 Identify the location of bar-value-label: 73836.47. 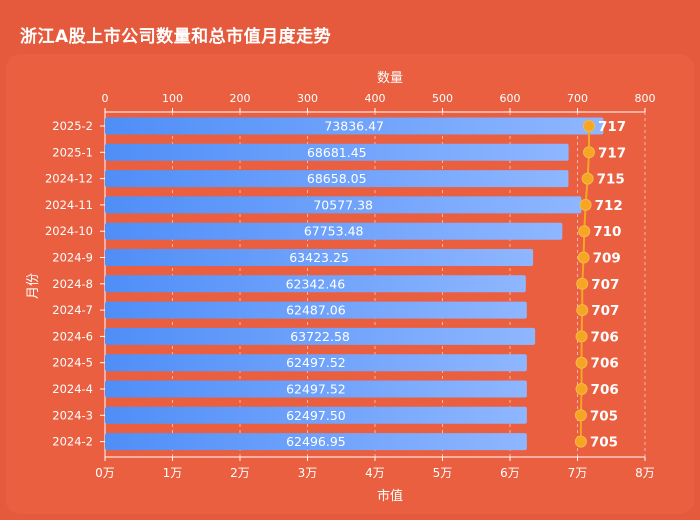
(354, 126).